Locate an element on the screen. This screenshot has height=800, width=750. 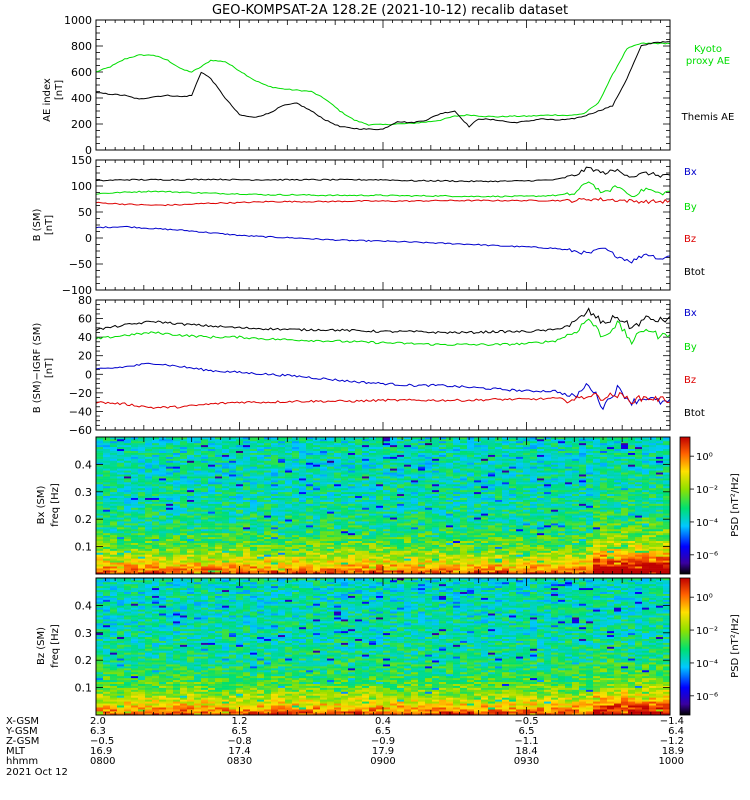
b-line-btot is located at coordinates (383, 174).